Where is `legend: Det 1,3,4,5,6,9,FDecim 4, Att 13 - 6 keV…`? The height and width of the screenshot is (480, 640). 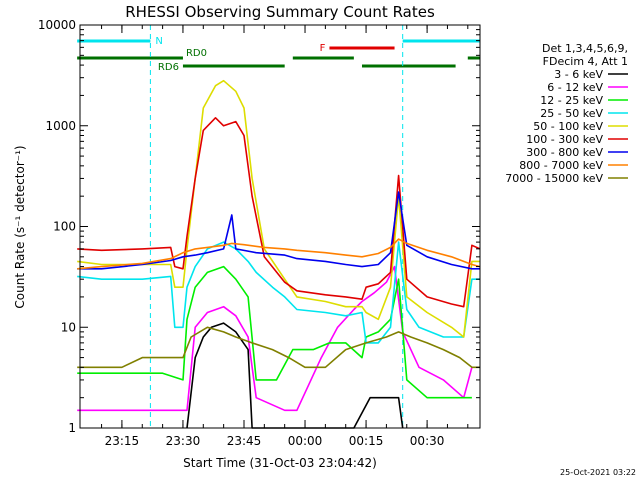 legend: Det 1,3,4,5,6,9,FDecim 4, Att 13 - 6 keV… is located at coordinates (566, 113).